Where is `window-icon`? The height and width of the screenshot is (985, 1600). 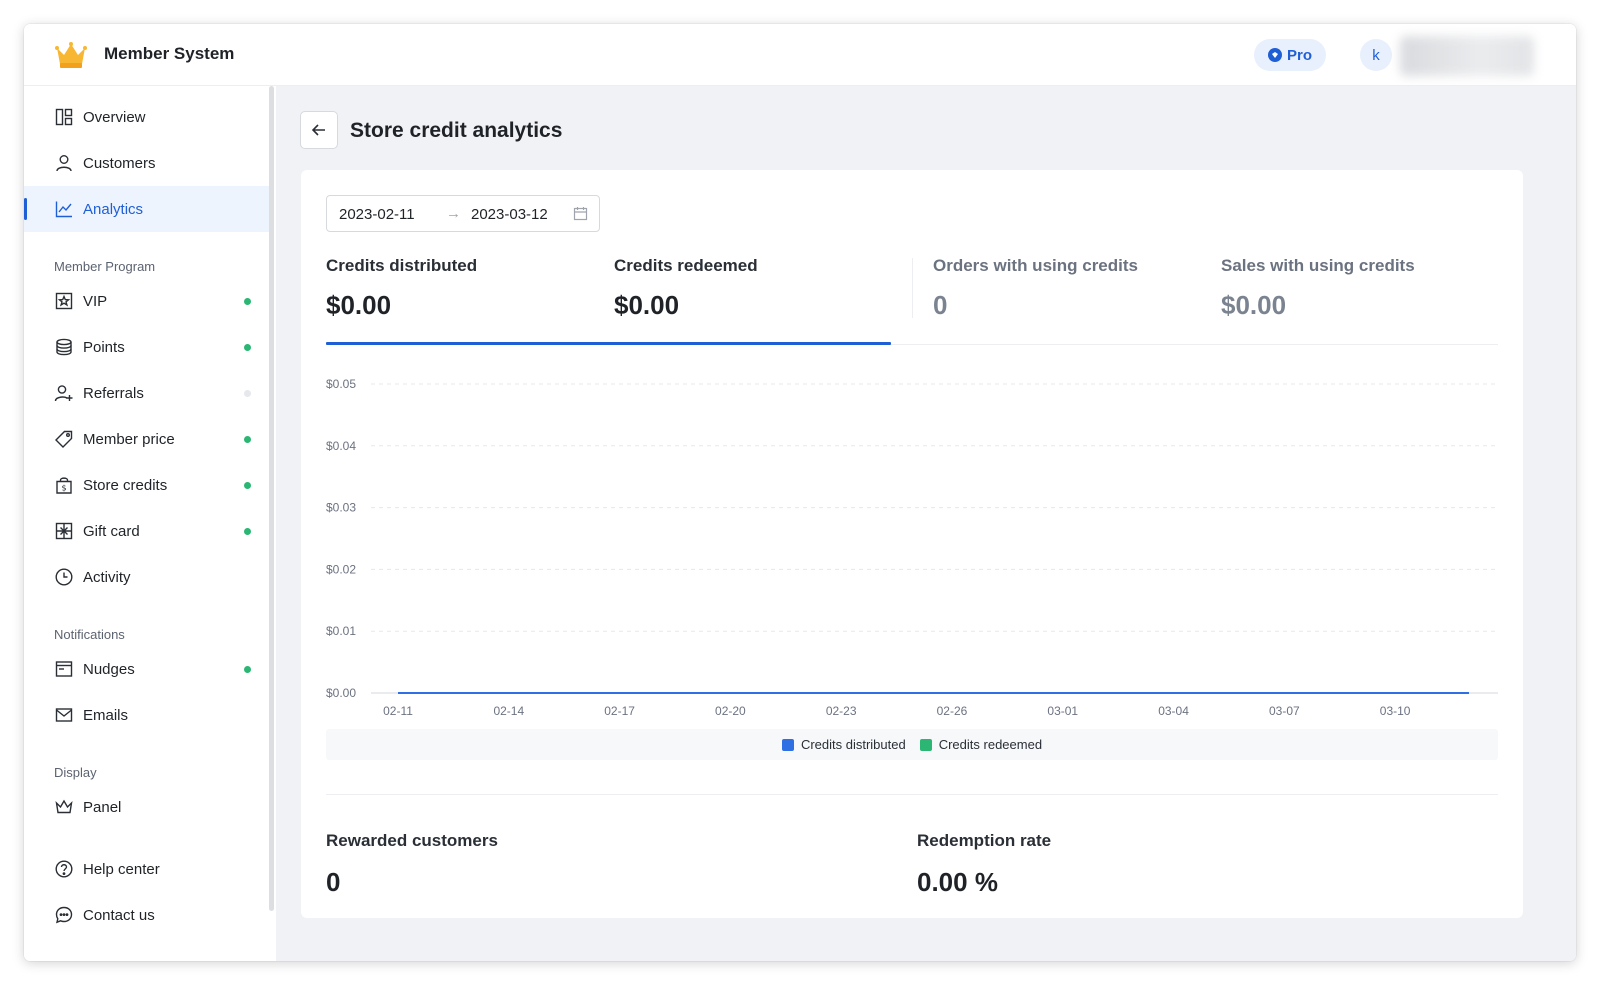
window-icon is located at coordinates (64, 669).